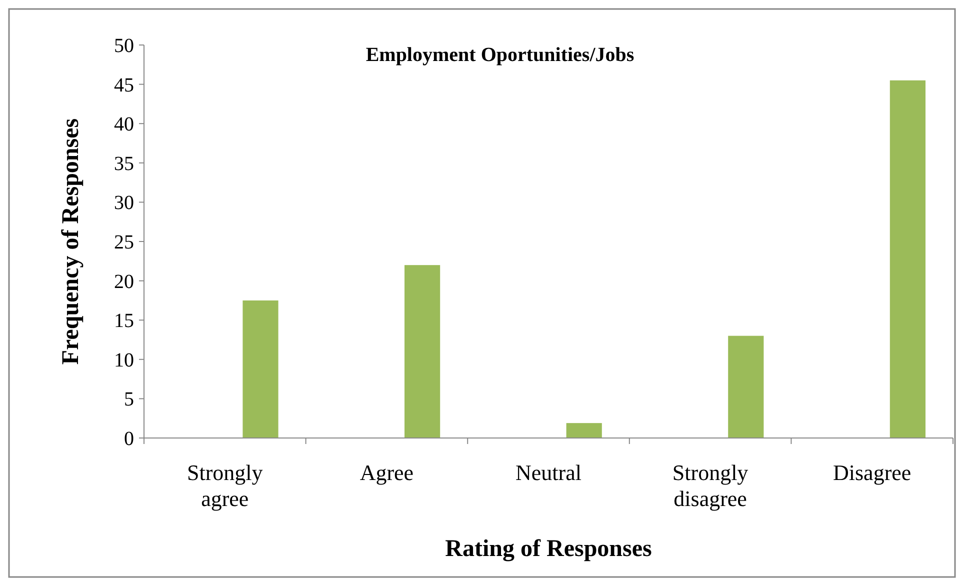 This screenshot has width=964, height=586. What do you see at coordinates (872, 472) in the screenshot?
I see `x-tick-label: Disagree` at bounding box center [872, 472].